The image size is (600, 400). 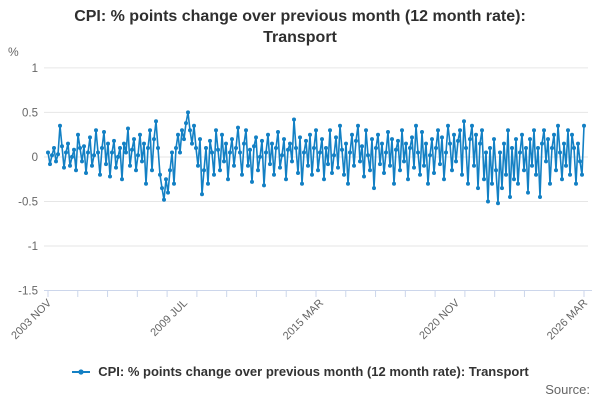 What do you see at coordinates (28, 292) in the screenshot?
I see `y-tick-label: -1.5` at bounding box center [28, 292].